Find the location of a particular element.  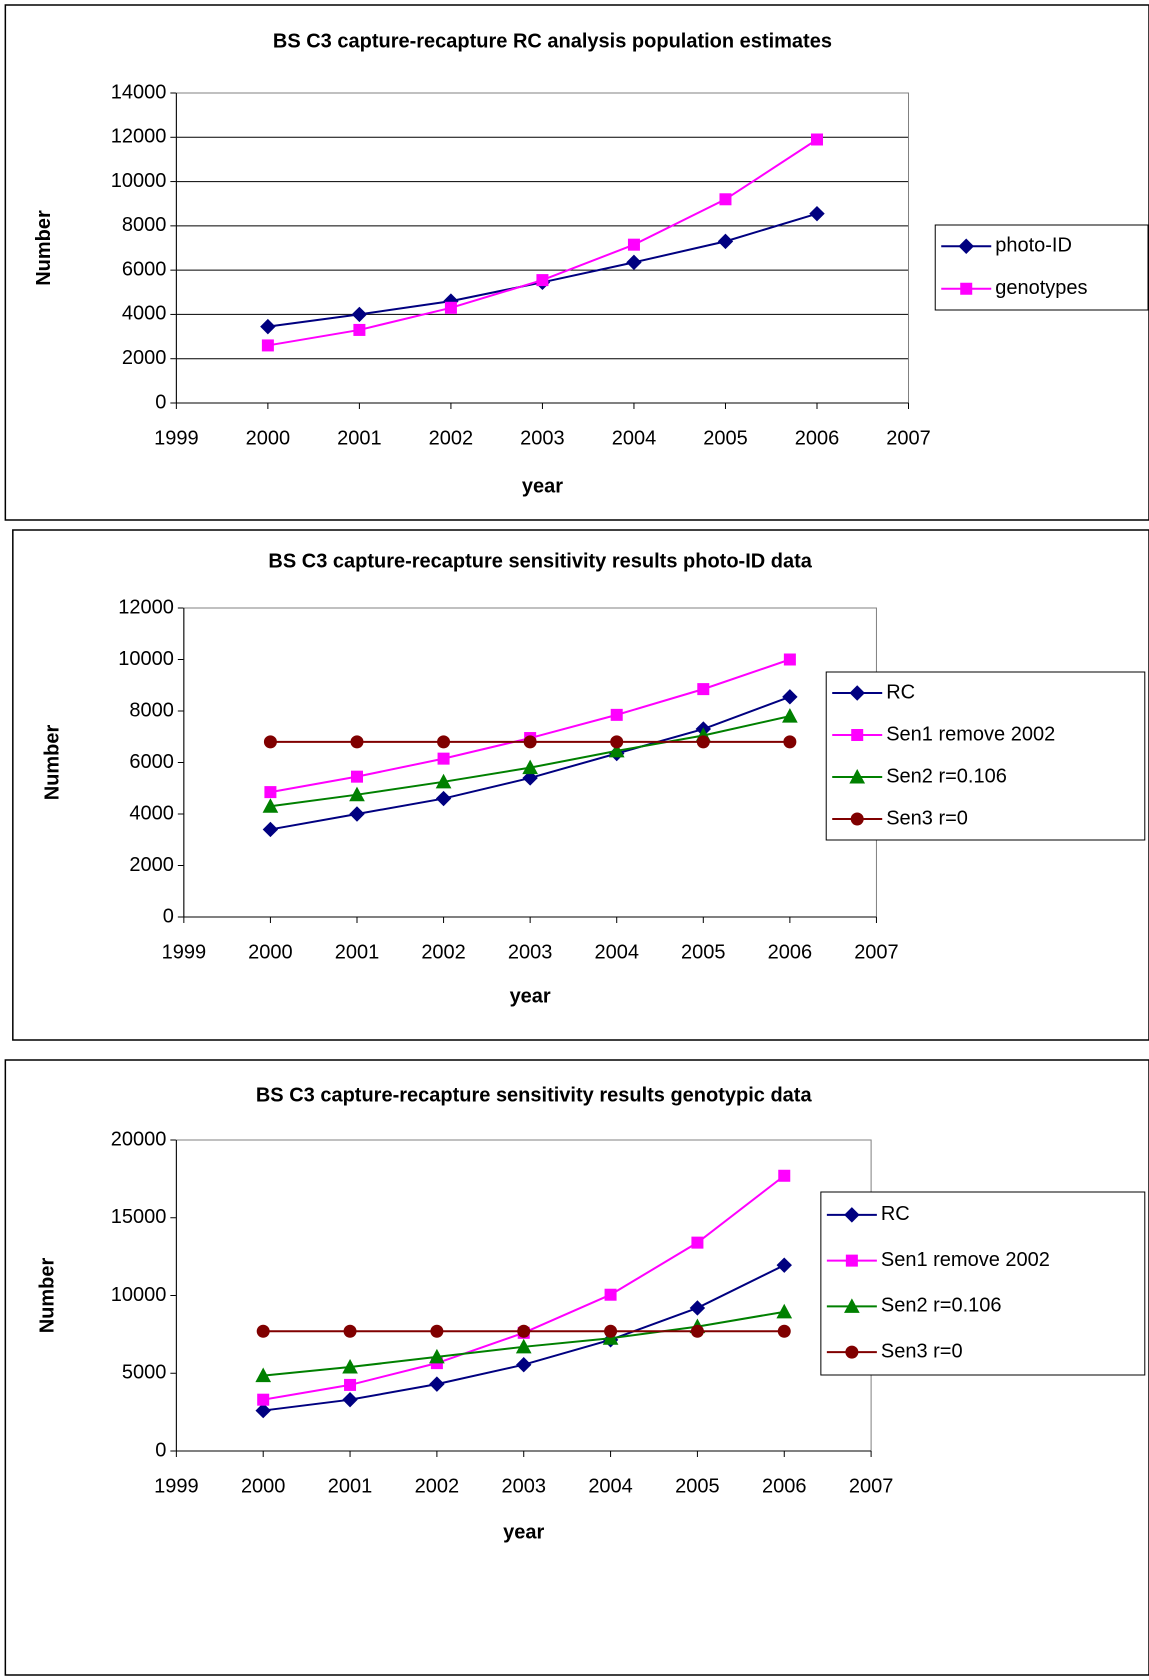

legend is located at coordinates (1041, 267).